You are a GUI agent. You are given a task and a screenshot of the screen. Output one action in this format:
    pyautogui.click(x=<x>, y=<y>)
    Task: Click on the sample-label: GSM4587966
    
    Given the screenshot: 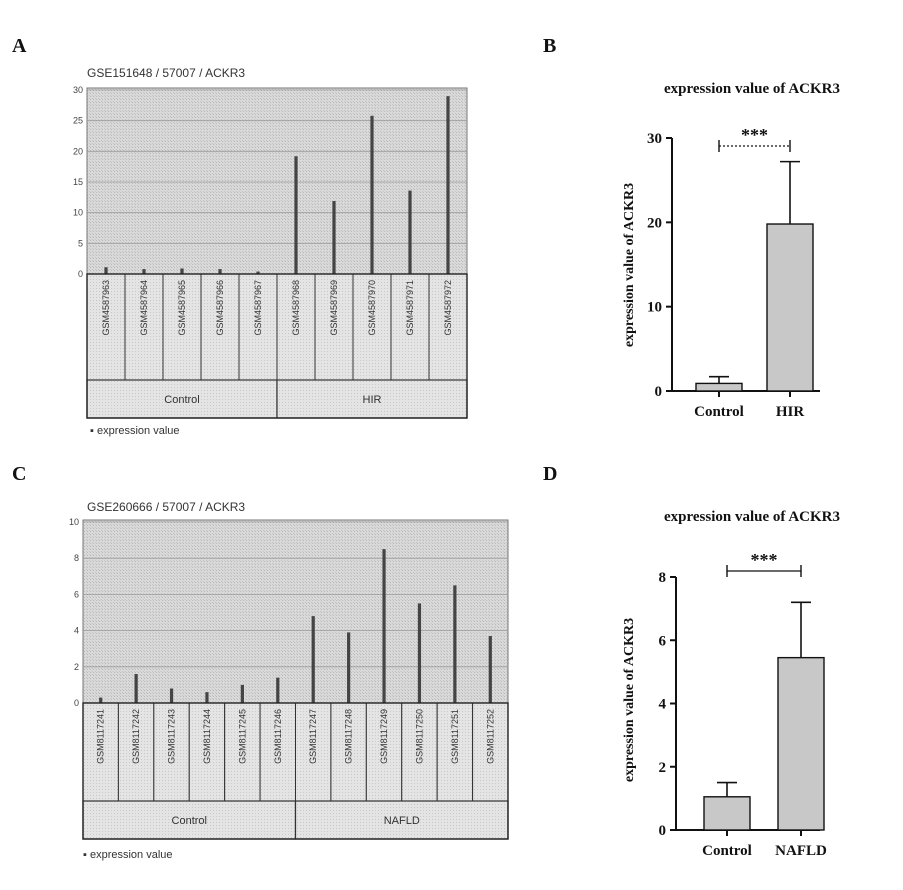 What is the action you would take?
    pyautogui.click(x=220, y=308)
    